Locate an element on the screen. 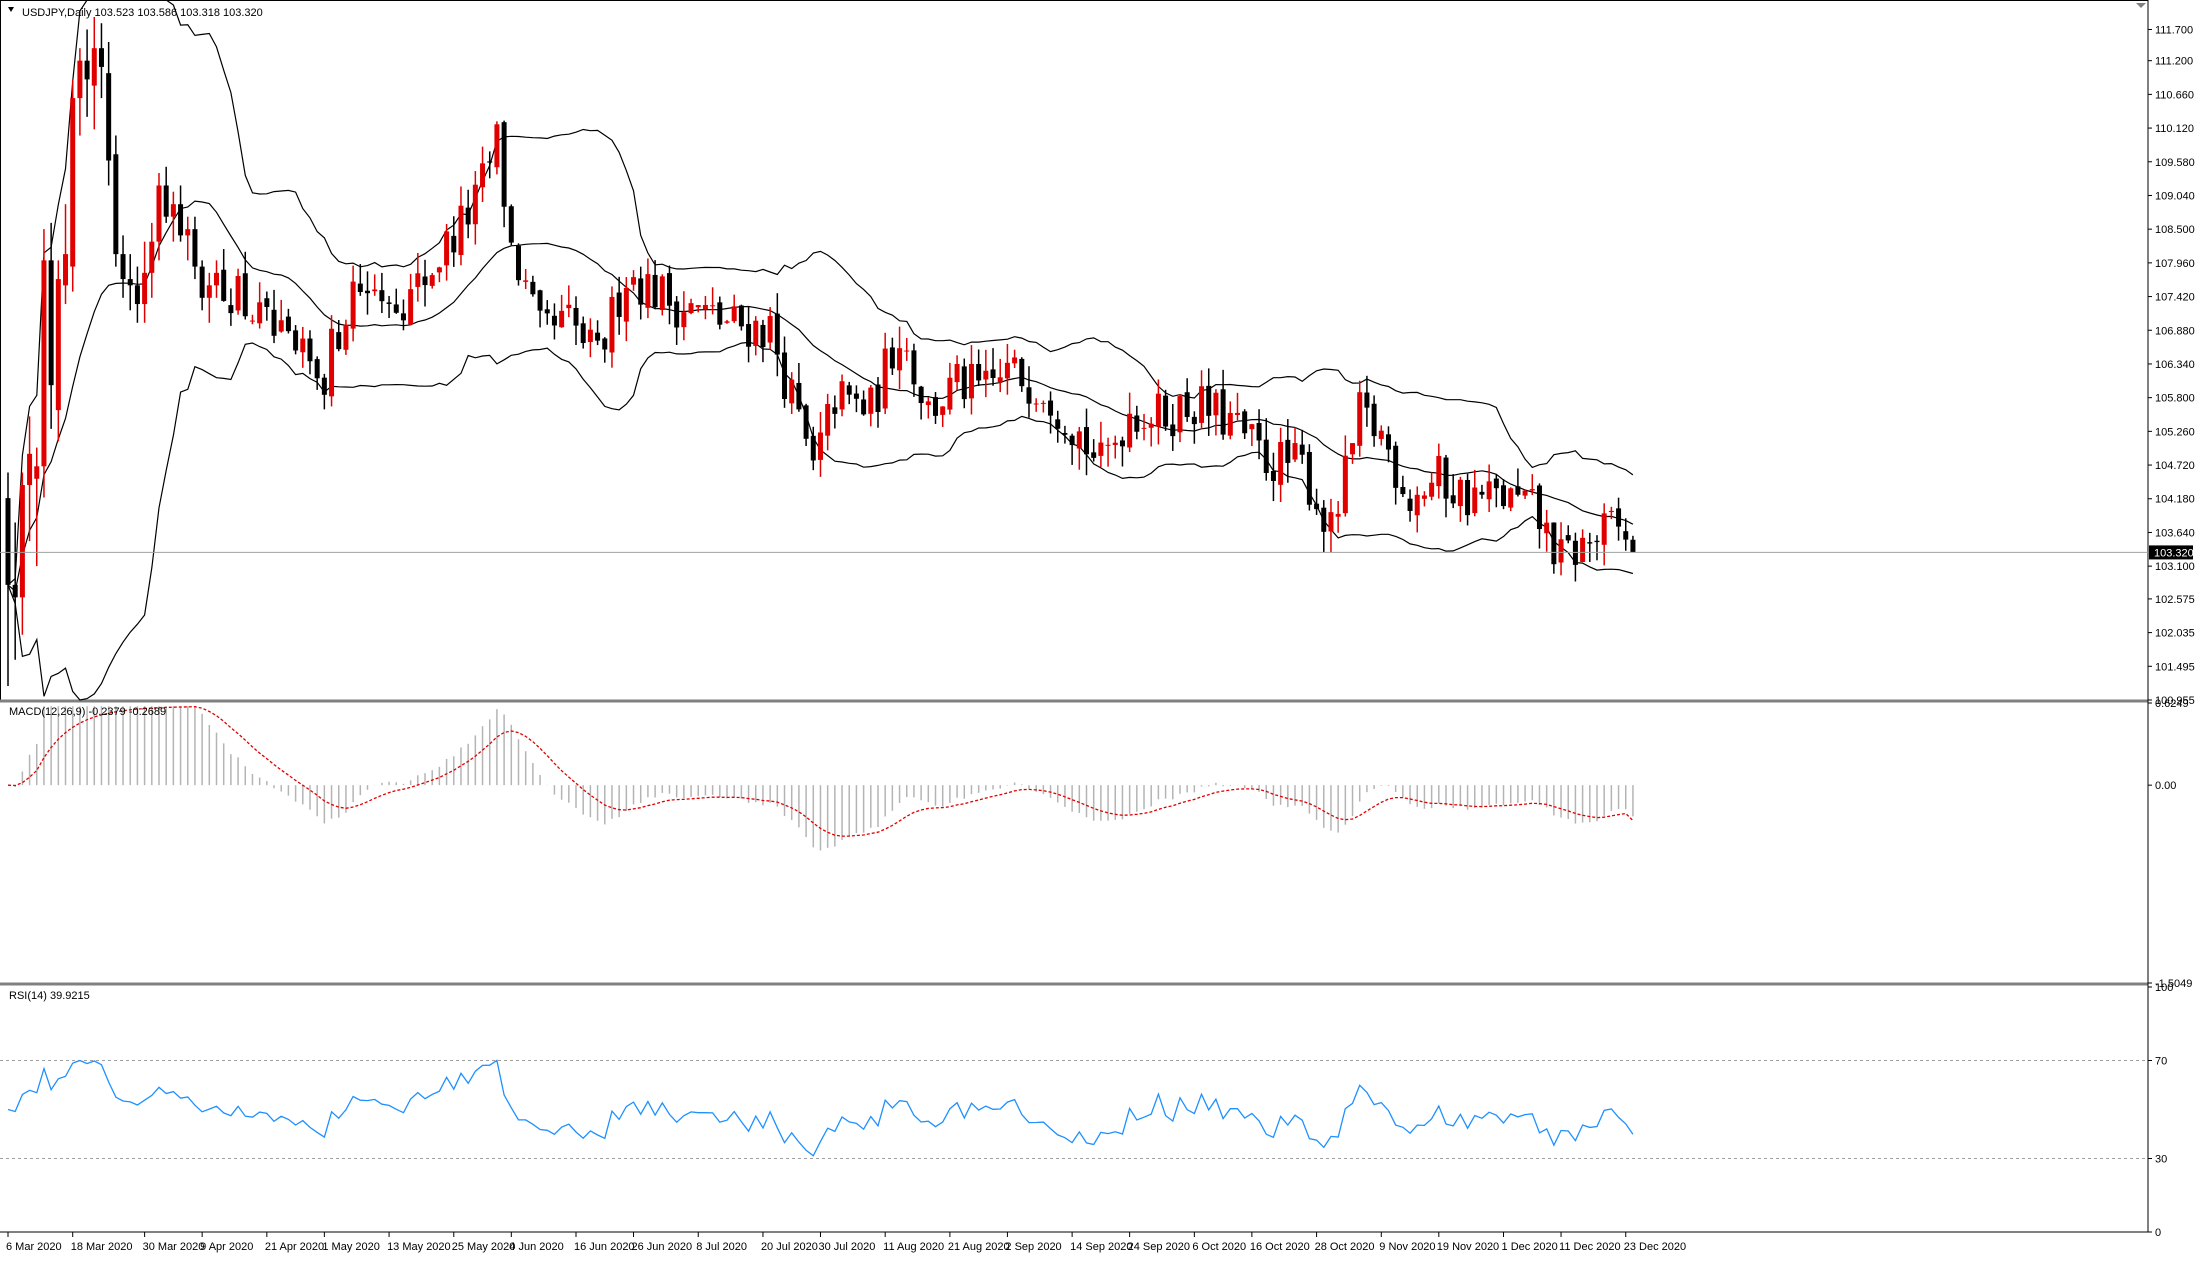 The image size is (2196, 1265). macd-signal-line is located at coordinates (820, 771).